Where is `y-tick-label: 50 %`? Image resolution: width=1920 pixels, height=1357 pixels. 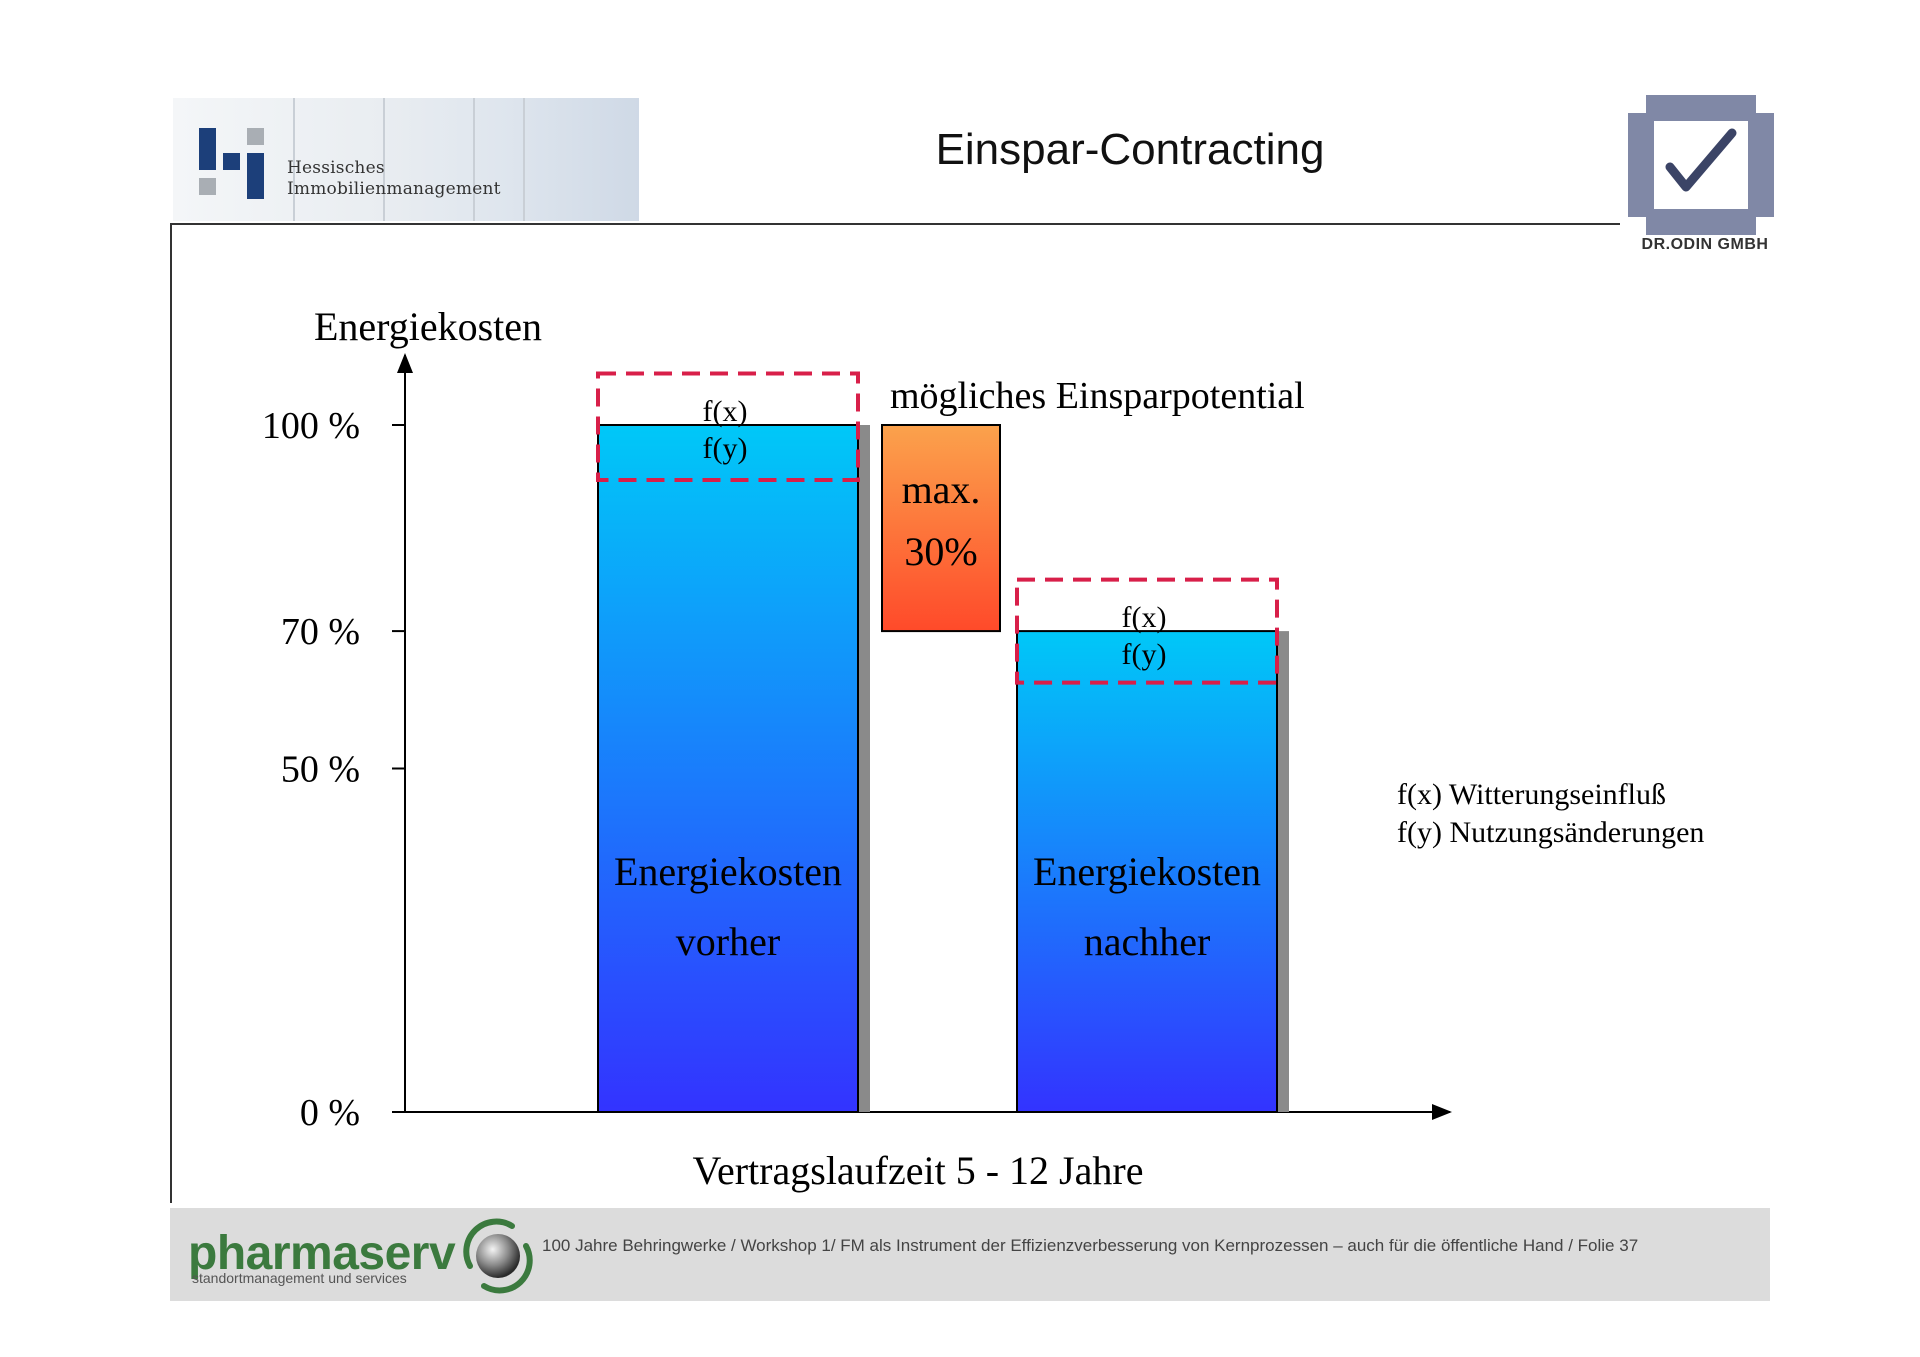
y-tick-label: 50 % is located at coordinates (320, 770).